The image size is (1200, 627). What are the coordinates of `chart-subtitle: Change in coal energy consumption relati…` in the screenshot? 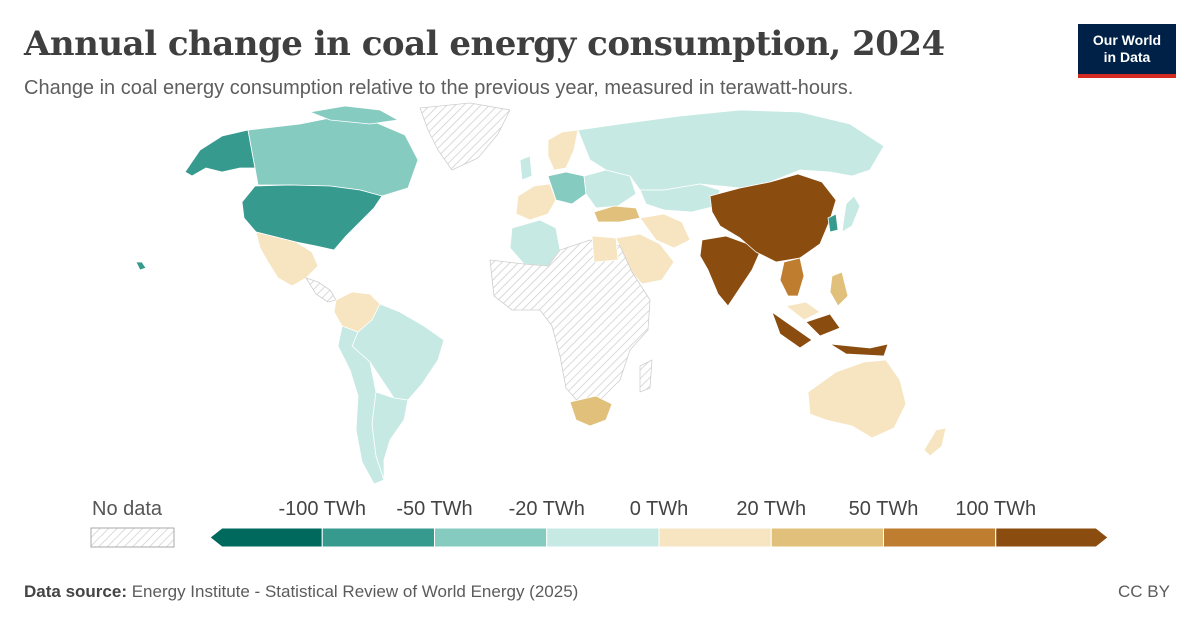 It's located at (439, 88).